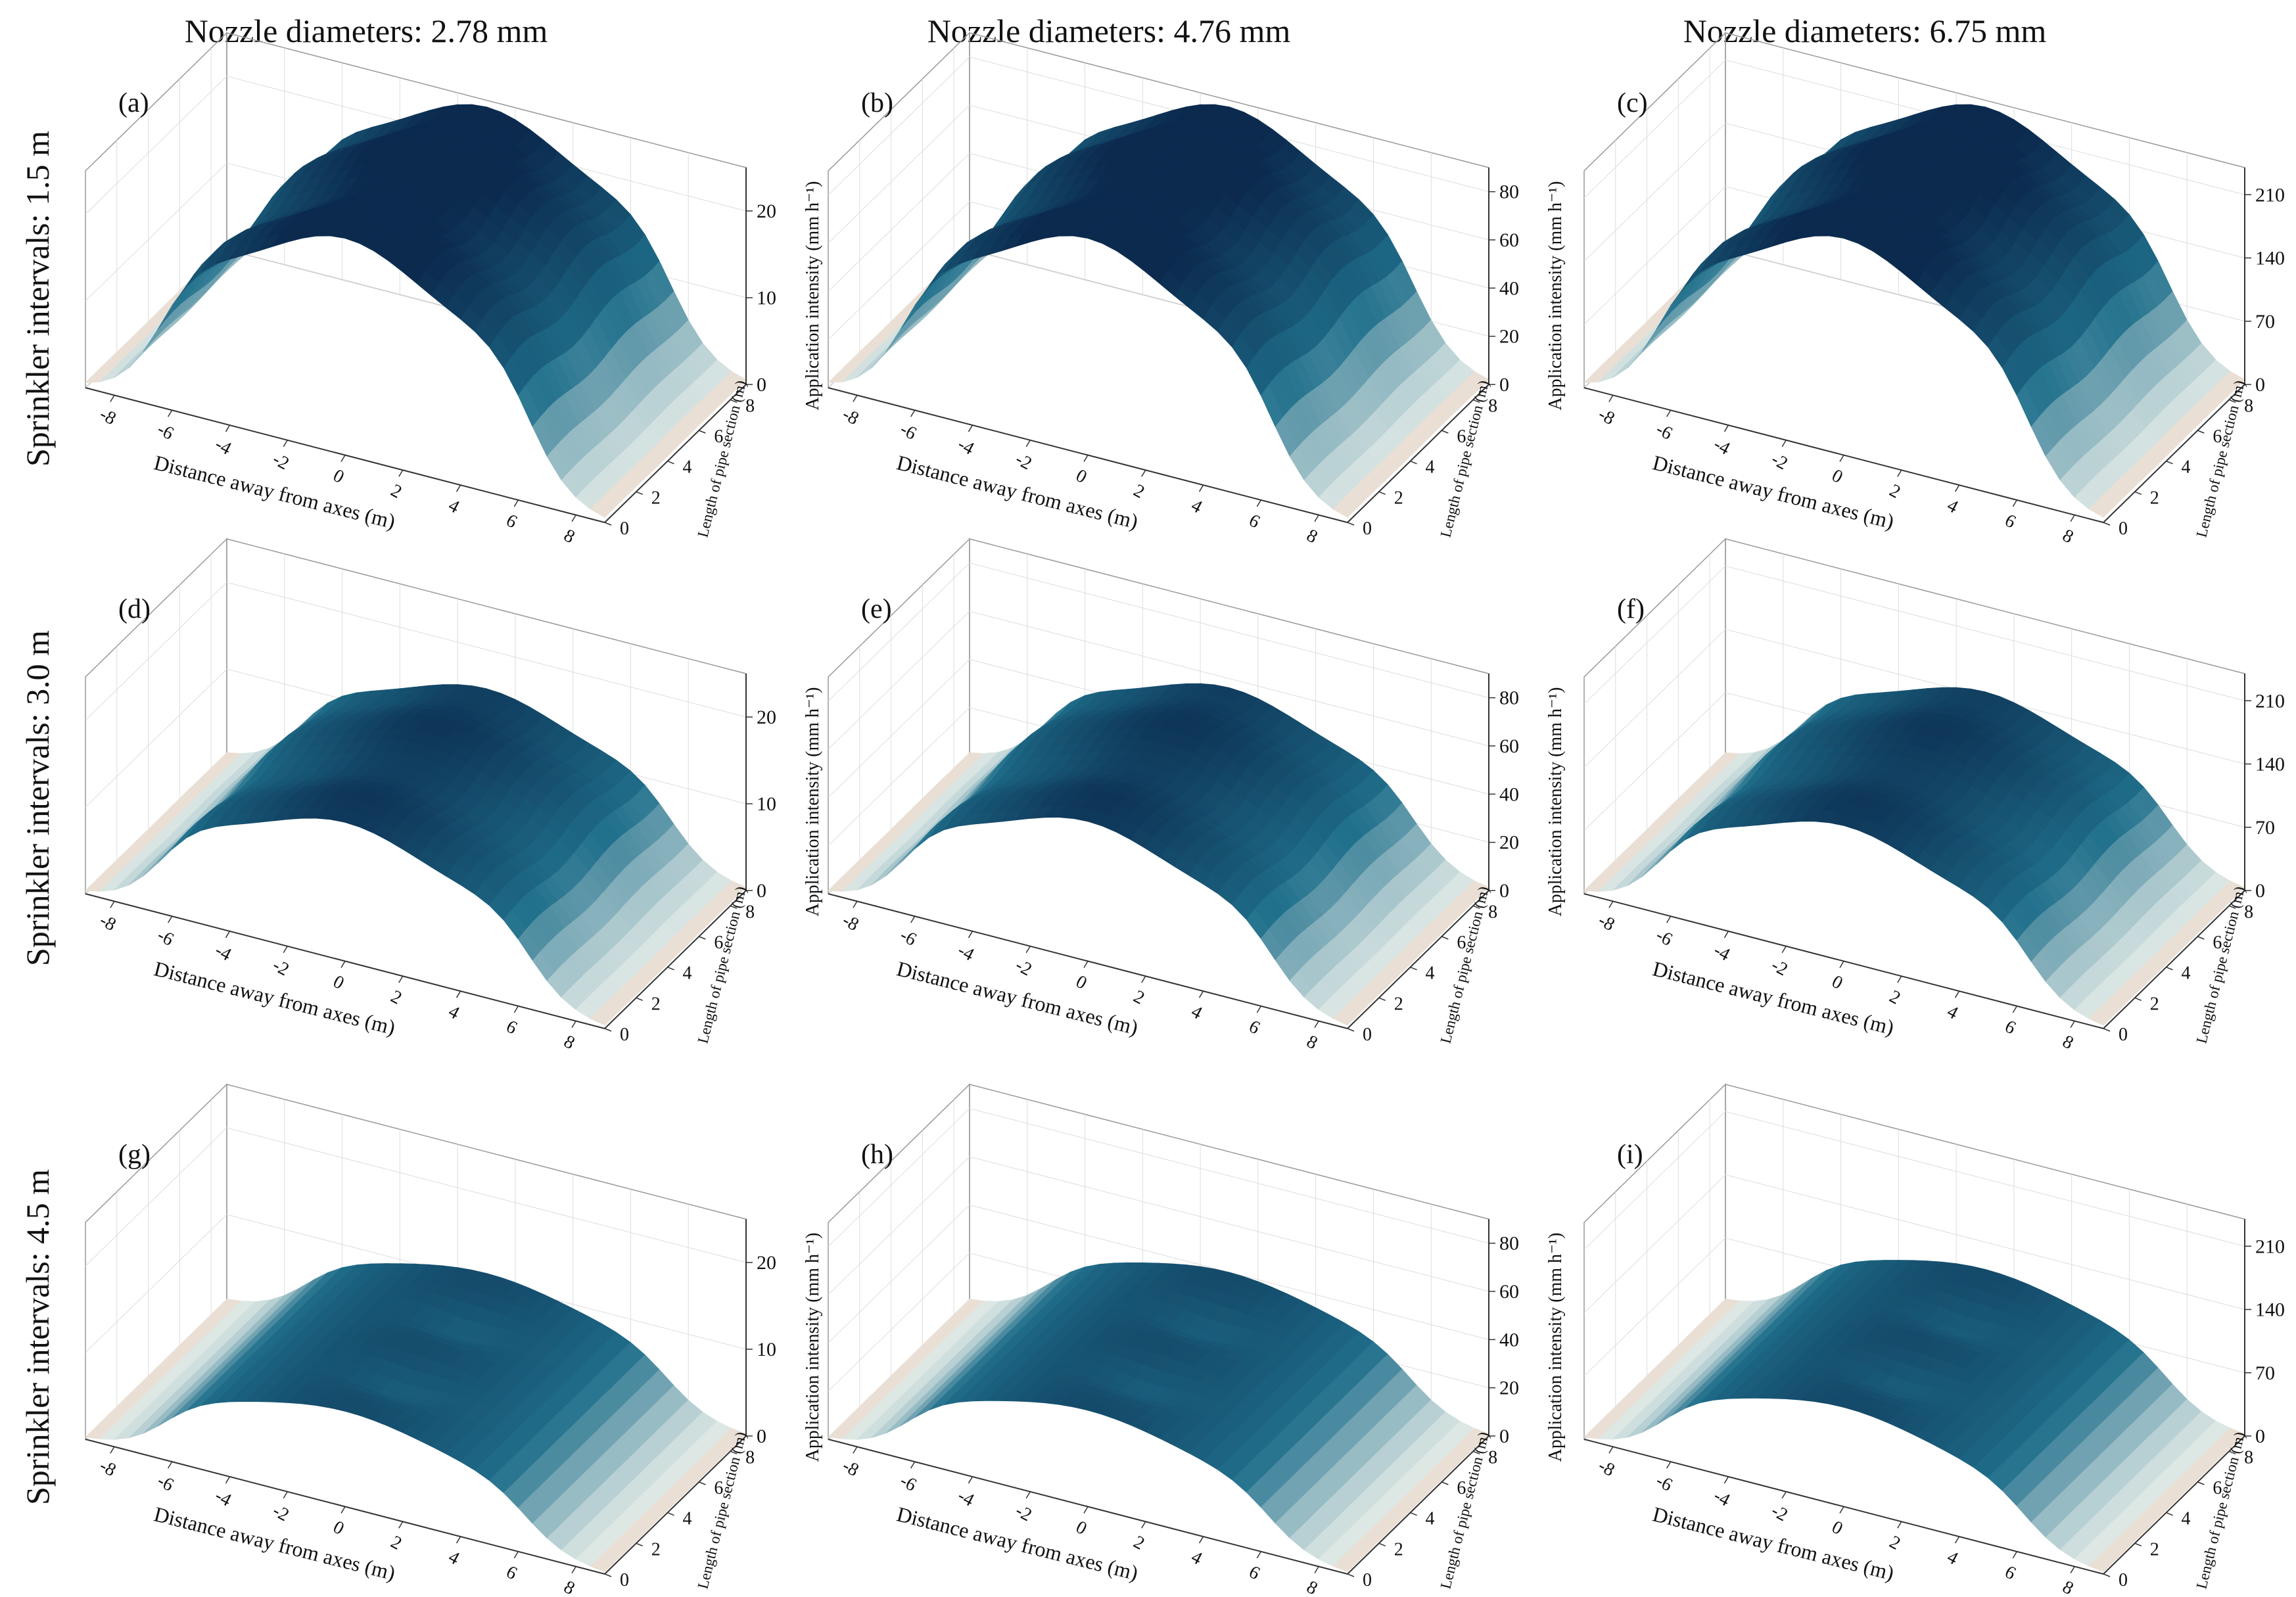  What do you see at coordinates (1509, 1244) in the screenshot?
I see `z-tick-label: 80` at bounding box center [1509, 1244].